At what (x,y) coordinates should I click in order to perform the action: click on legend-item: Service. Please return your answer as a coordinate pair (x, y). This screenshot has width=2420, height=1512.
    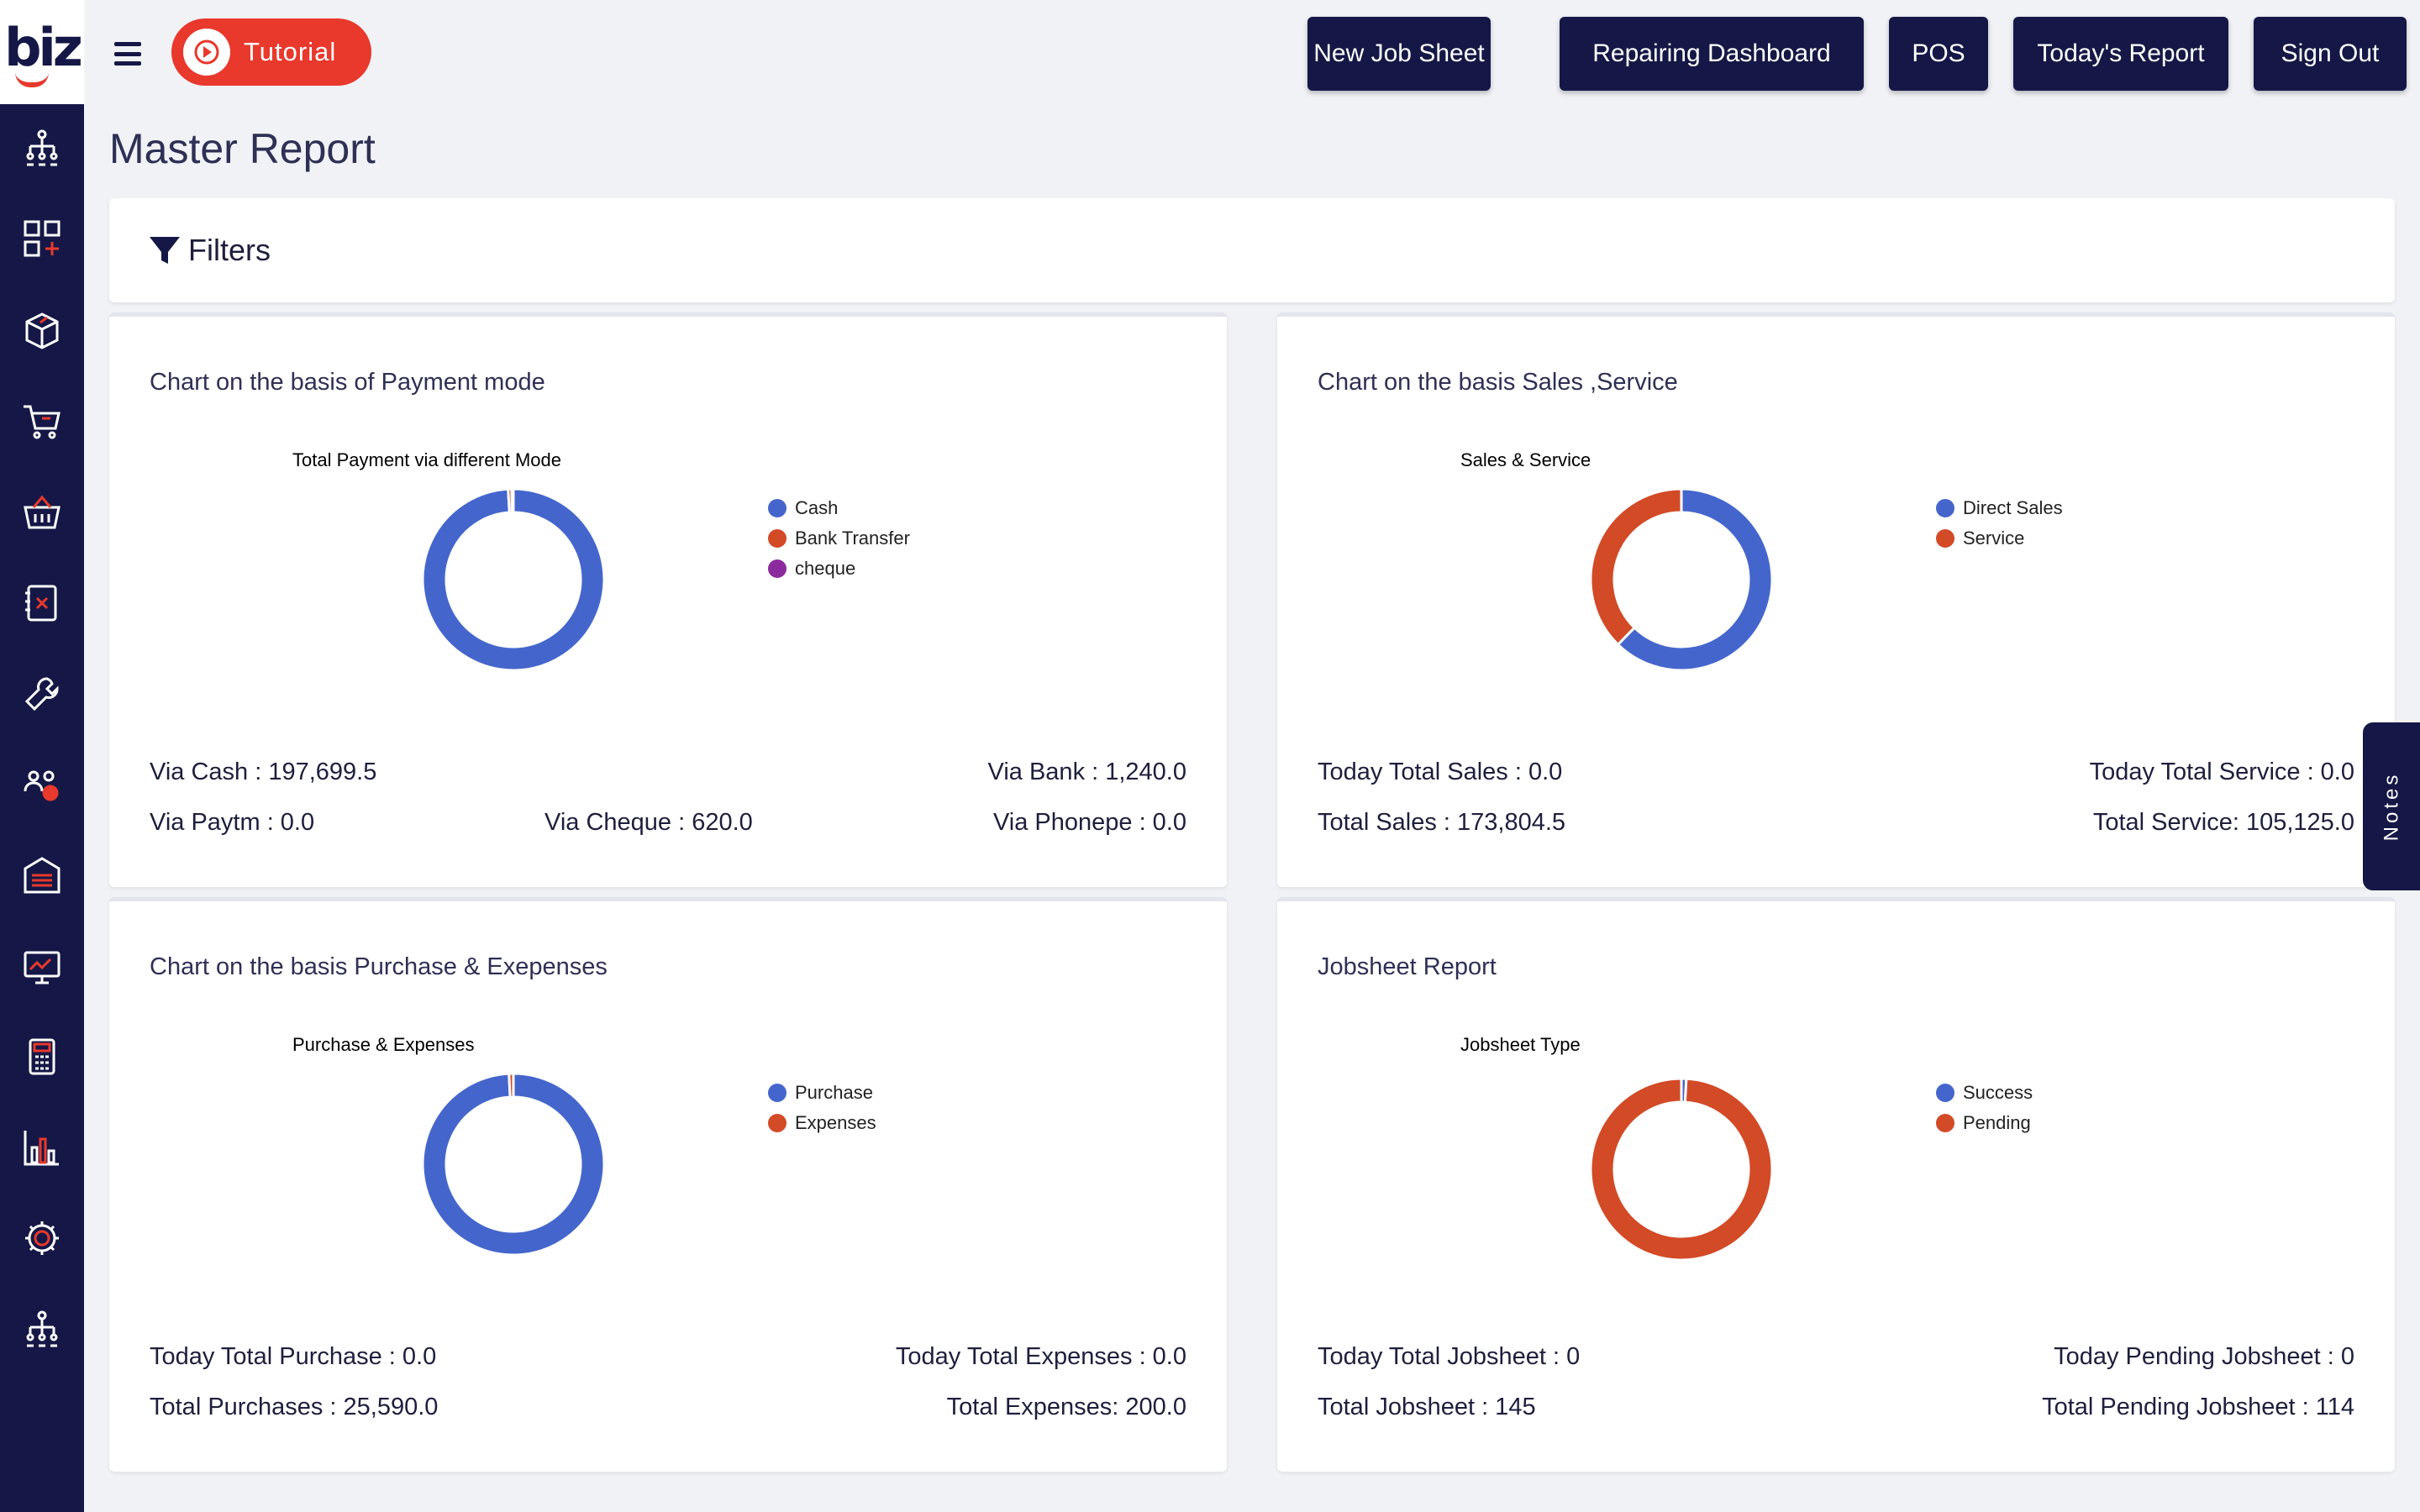
    Looking at the image, I should click on (1999, 538).